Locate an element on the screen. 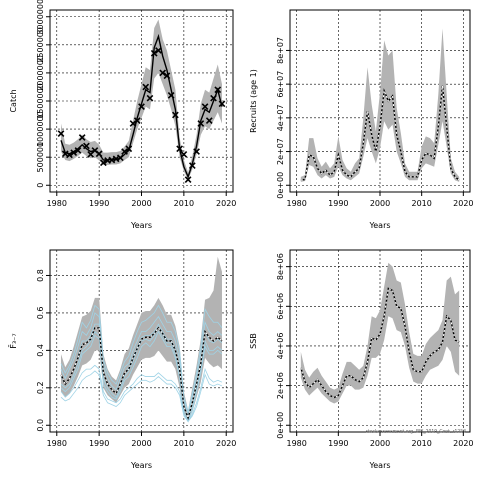 This screenshot has width=480, height=484. chart-recruits-x-axis-label: Years is located at coordinates (379, 225).